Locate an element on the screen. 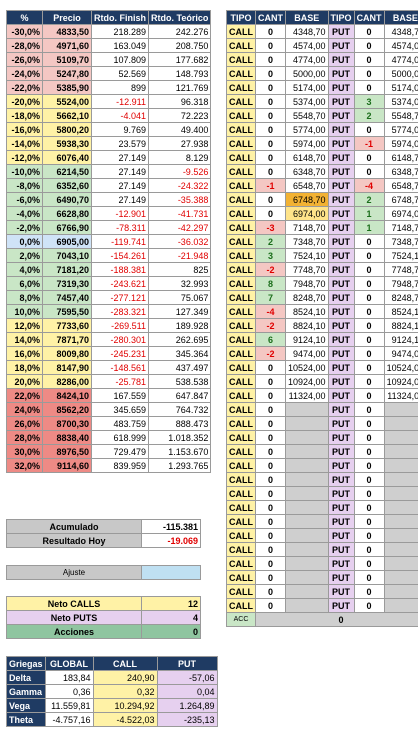 Image resolution: width=418 pixels, height=733 pixels. call-base-cell: 4774,00 is located at coordinates (307, 59).